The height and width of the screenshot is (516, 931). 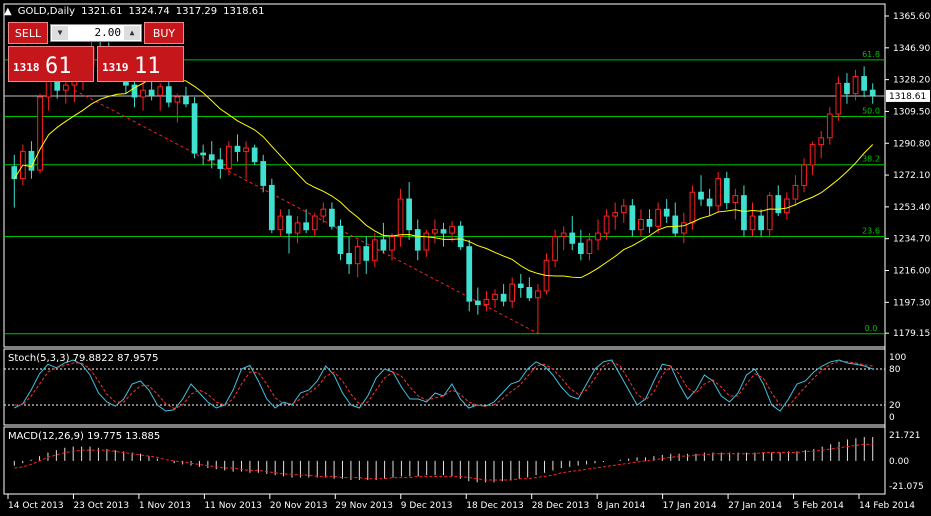 I want to click on one-click-trading-panel: SELL ▼ 2.00 ▲ BUY 1318 61 1319 11, so click(x=96, y=52).